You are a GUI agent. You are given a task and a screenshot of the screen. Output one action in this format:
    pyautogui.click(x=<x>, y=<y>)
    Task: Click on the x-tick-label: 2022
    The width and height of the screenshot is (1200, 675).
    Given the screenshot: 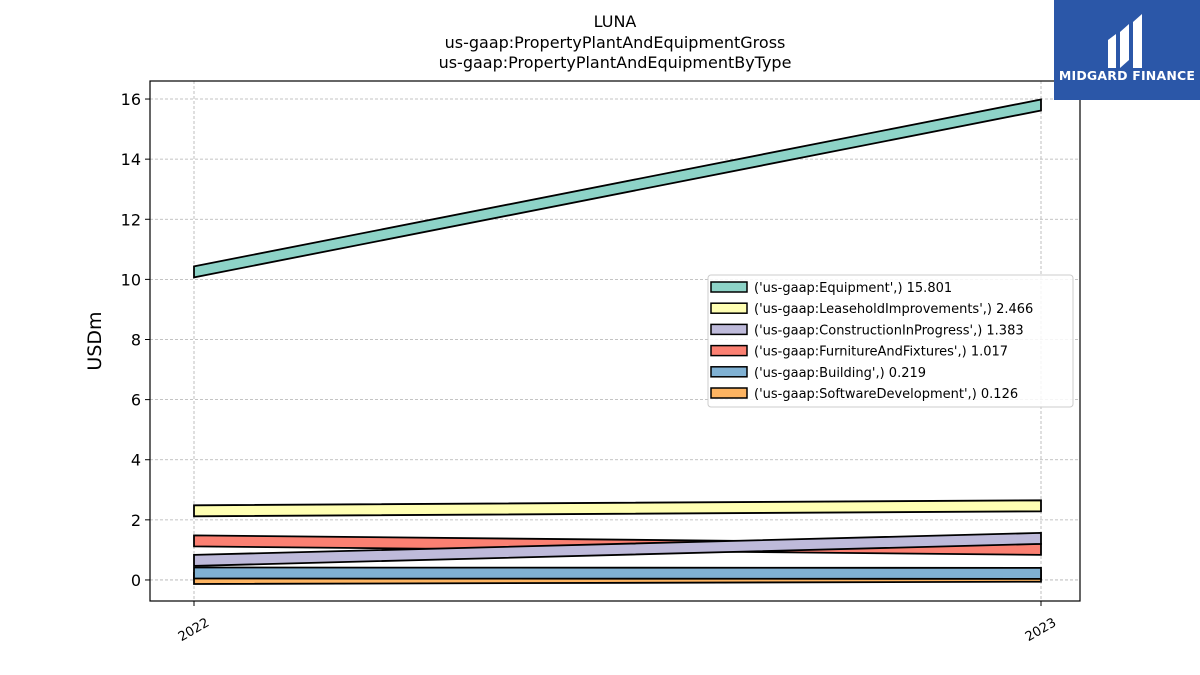 What is the action you would take?
    pyautogui.click(x=194, y=630)
    